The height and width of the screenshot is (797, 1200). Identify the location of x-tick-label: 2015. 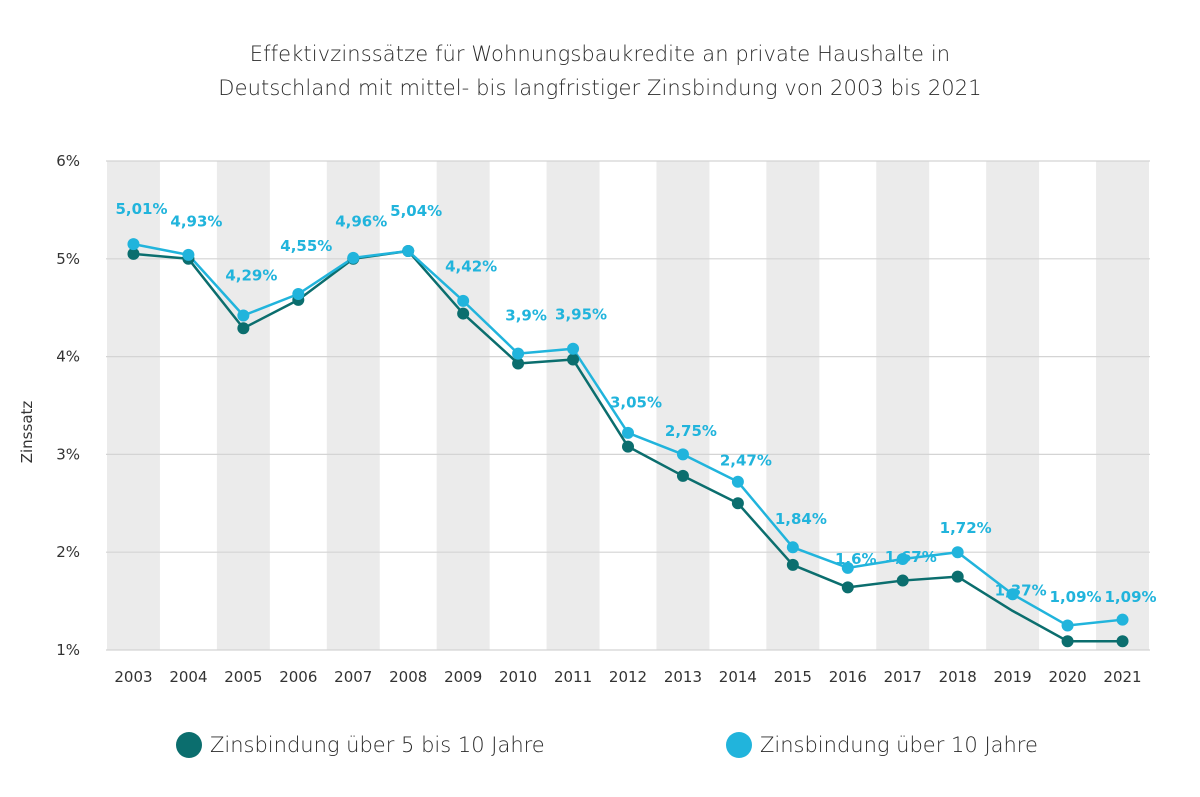
(793, 677).